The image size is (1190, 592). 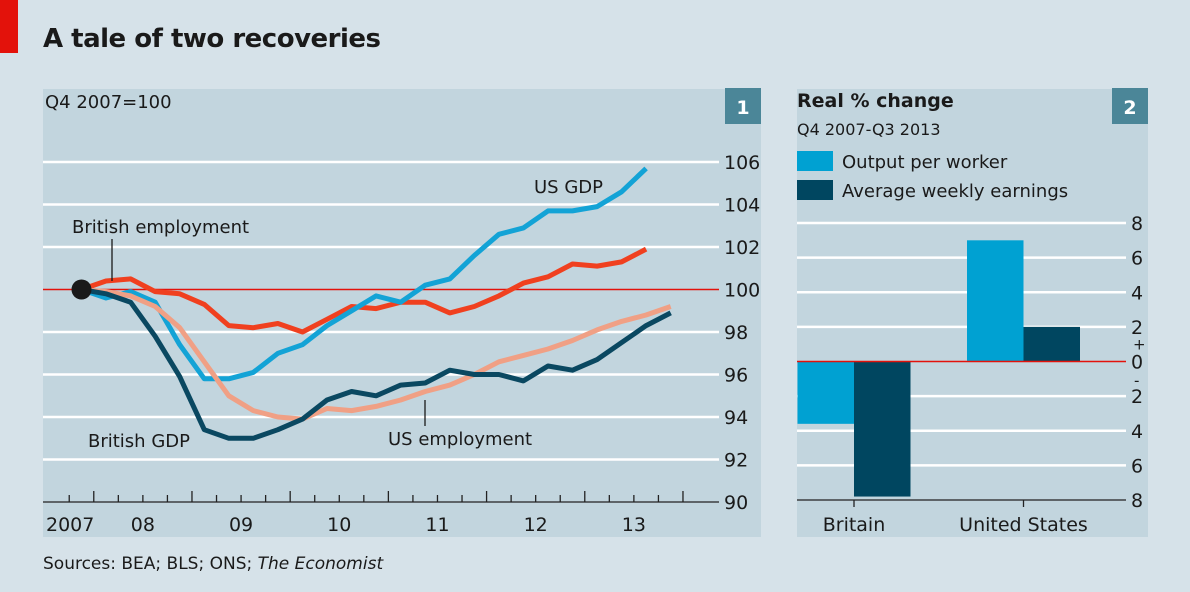 I want to click on panel-2-badge-number: 2, so click(x=1129, y=108).